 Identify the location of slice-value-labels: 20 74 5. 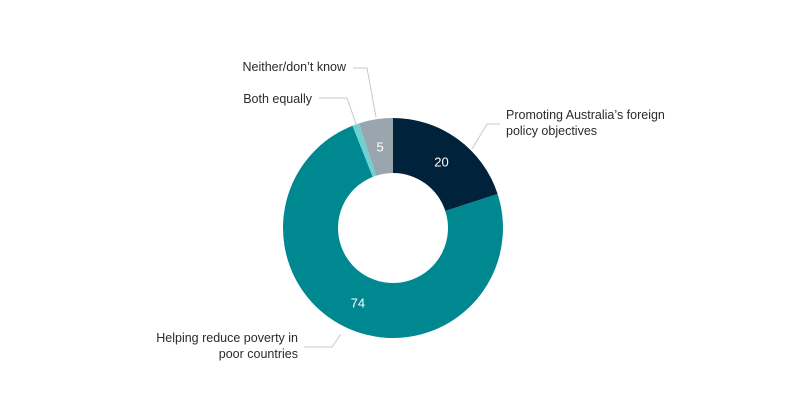
(400, 225).